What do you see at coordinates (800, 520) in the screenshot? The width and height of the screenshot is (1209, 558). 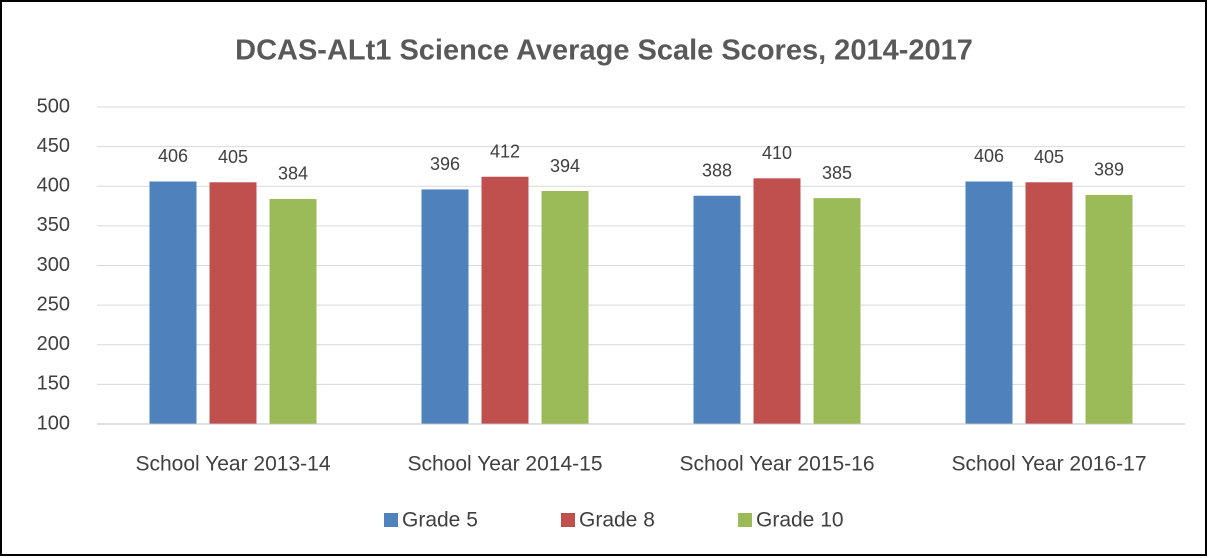 I see `legend-label: Grade 10` at bounding box center [800, 520].